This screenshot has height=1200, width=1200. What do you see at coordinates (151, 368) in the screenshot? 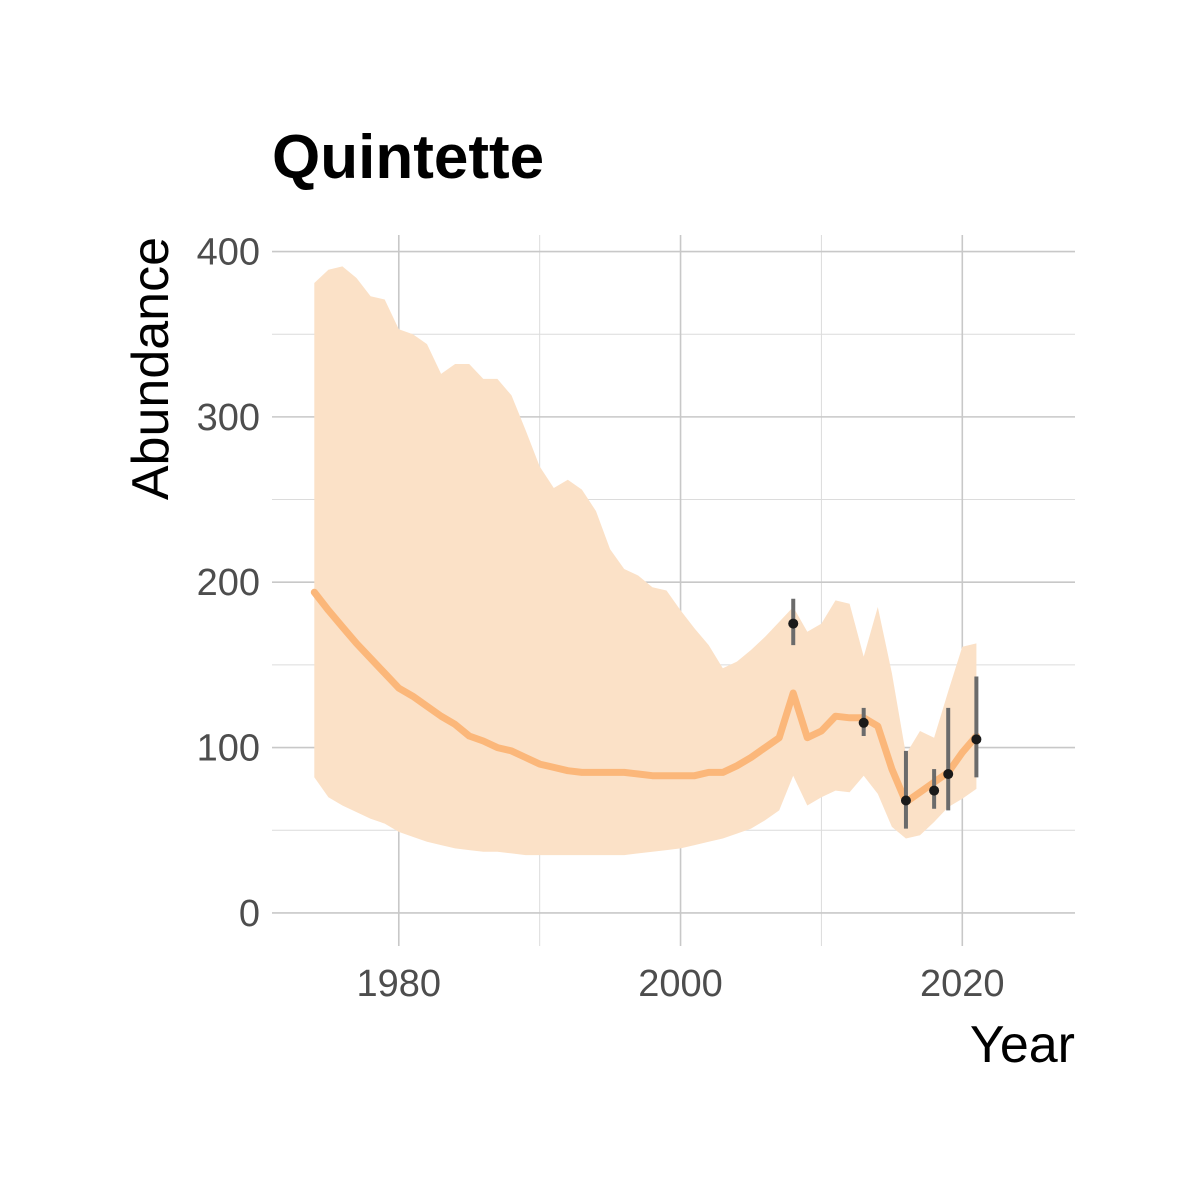
I see `y-axis-label: Abundance` at bounding box center [151, 368].